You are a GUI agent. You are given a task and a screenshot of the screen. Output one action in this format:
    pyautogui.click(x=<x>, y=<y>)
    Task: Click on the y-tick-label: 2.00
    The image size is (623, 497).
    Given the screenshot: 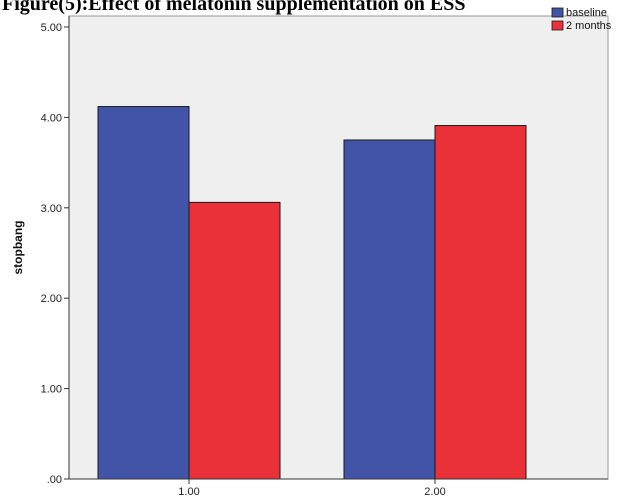 What is the action you would take?
    pyautogui.click(x=51, y=299)
    